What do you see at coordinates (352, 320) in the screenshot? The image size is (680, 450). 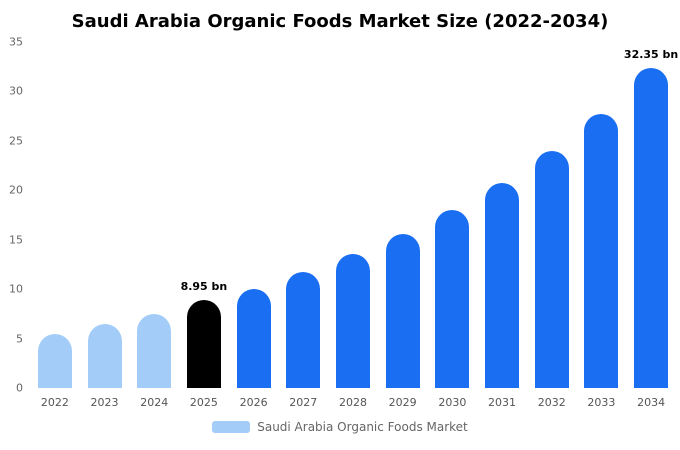 I see `bar-2028` at bounding box center [352, 320].